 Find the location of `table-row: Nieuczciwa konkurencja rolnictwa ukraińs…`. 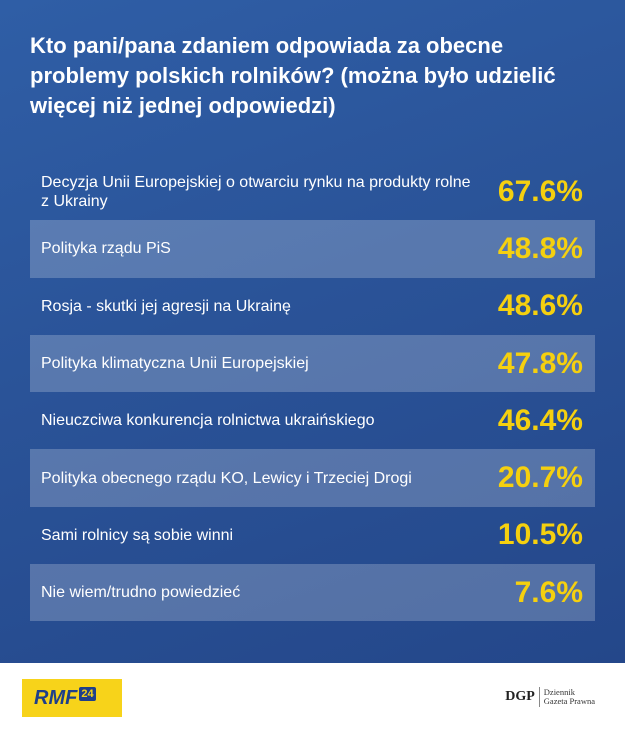

table-row: Nieuczciwa konkurencja rolnictwa ukraińs… is located at coordinates (312, 420).